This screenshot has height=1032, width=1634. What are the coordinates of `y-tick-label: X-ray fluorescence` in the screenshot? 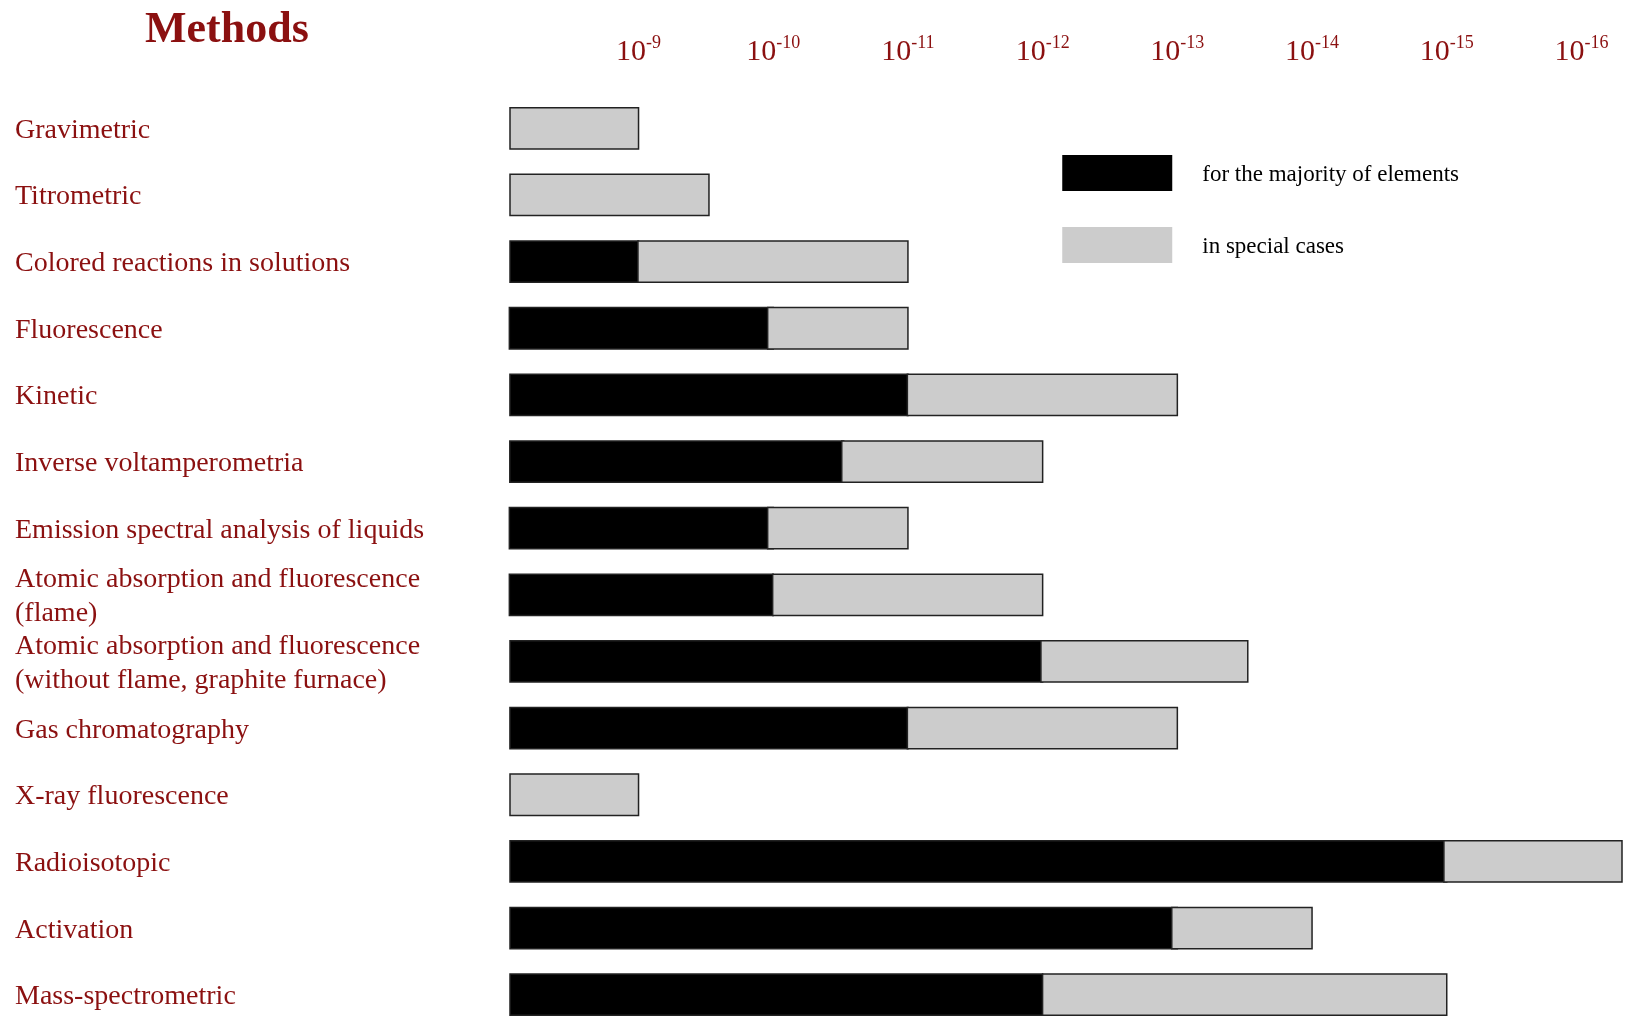 It's located at (122, 795).